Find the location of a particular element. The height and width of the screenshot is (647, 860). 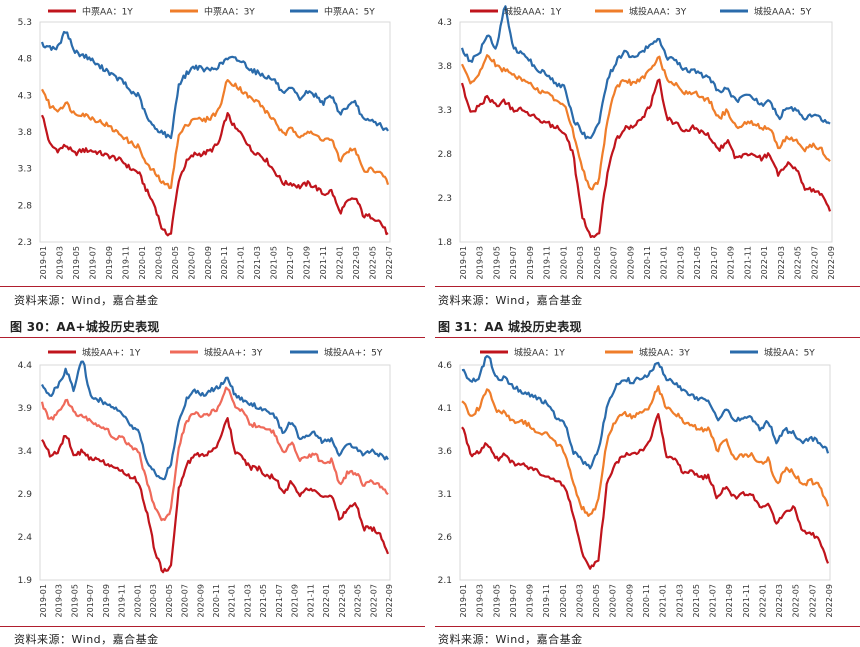

y-tick-label: 2.4 is located at coordinates (25, 538).